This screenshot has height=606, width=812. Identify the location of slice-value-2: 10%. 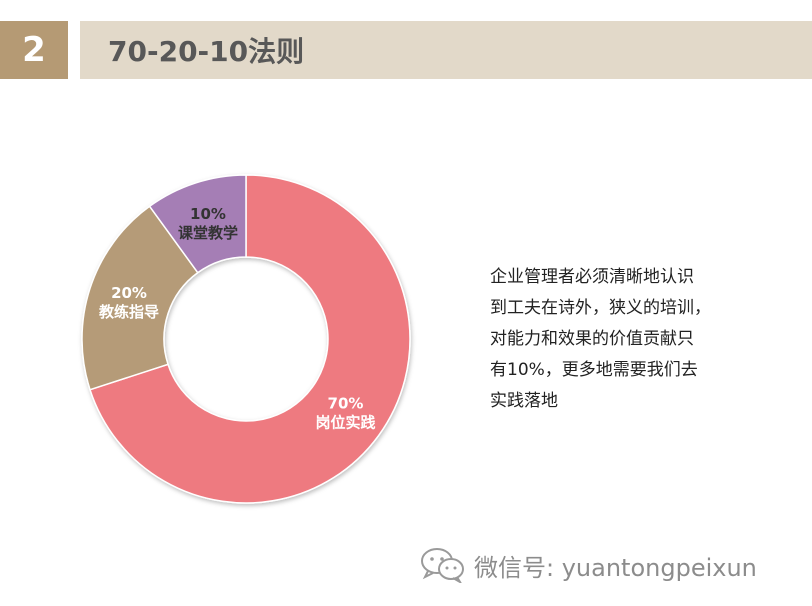
(208, 214).